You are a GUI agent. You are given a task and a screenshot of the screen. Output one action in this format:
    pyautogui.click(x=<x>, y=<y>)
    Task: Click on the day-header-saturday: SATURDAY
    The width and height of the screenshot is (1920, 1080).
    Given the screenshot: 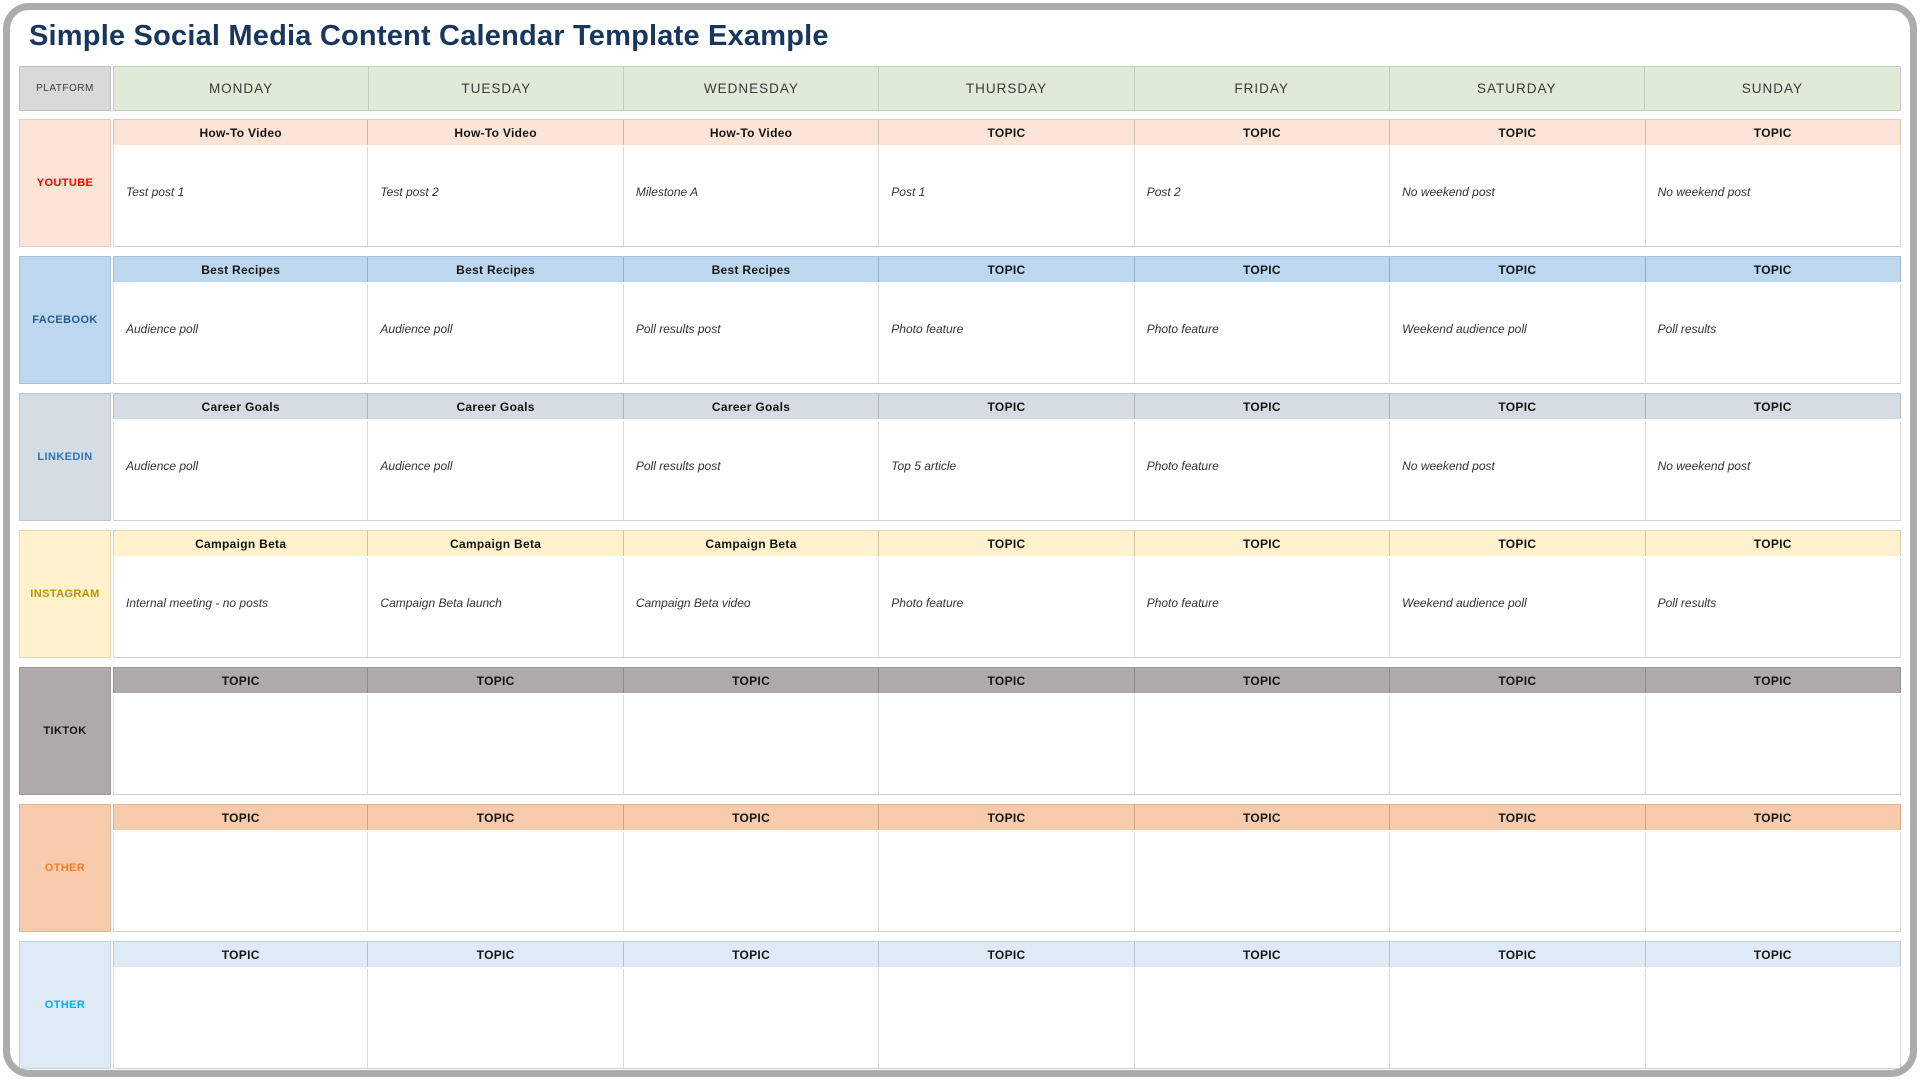 What is the action you would take?
    pyautogui.click(x=1517, y=88)
    